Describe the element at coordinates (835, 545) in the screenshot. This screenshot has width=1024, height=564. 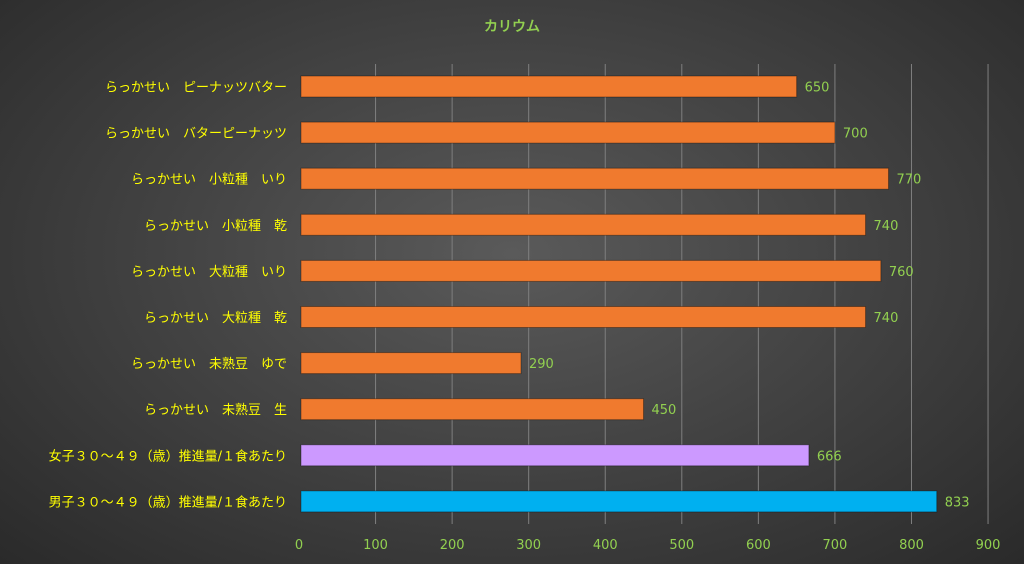
I see `x-tick-label: 700` at that location.